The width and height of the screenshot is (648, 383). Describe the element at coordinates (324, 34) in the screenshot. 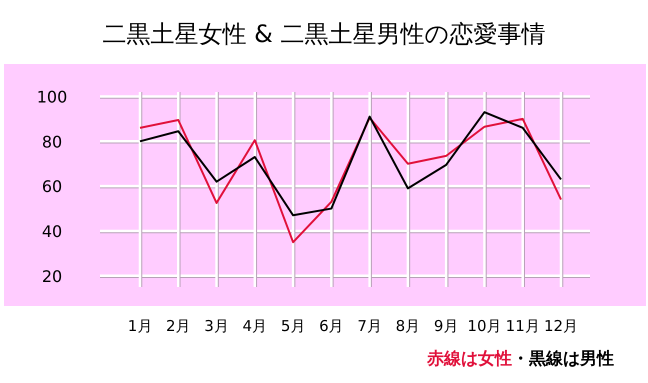

I see `chart-title: 二黒土星女性 & 二黒土星男性の恋愛事情` at that location.